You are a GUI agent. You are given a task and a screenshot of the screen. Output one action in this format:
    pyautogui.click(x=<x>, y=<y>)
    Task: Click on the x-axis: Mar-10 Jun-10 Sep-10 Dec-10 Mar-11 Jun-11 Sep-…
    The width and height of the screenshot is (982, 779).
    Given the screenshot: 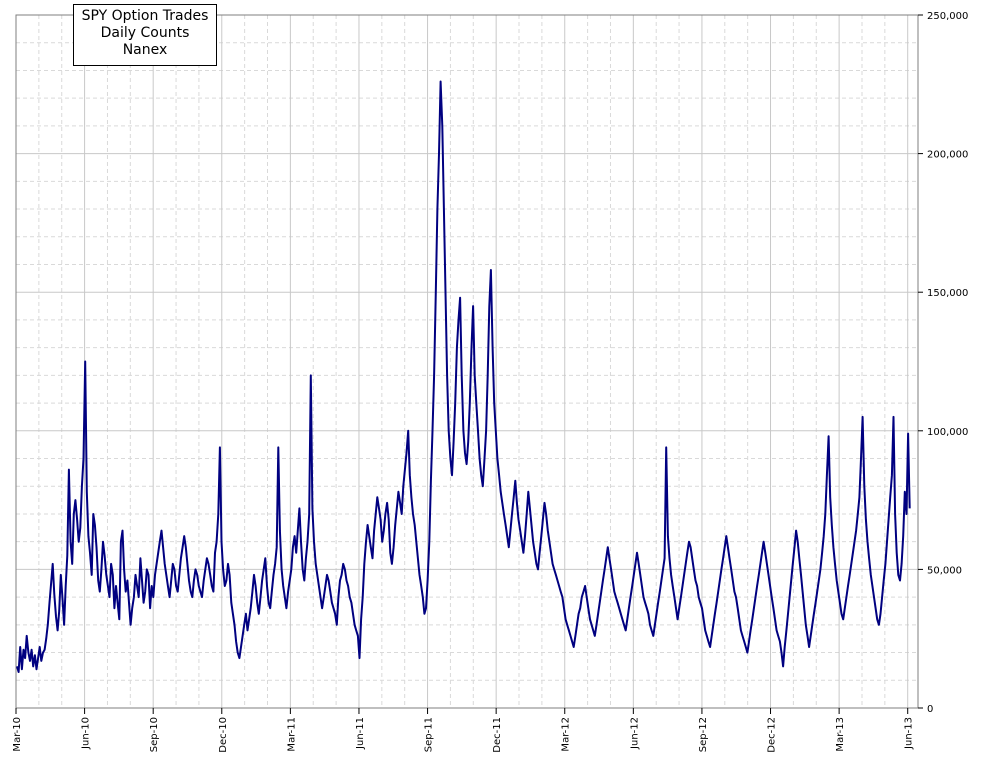 What is the action you would take?
    pyautogui.click(x=463, y=730)
    